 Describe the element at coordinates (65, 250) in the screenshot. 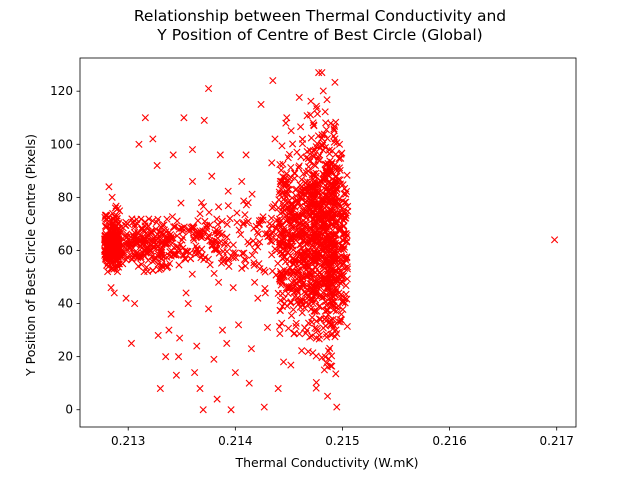

I see `y-tick-label: 60` at that location.